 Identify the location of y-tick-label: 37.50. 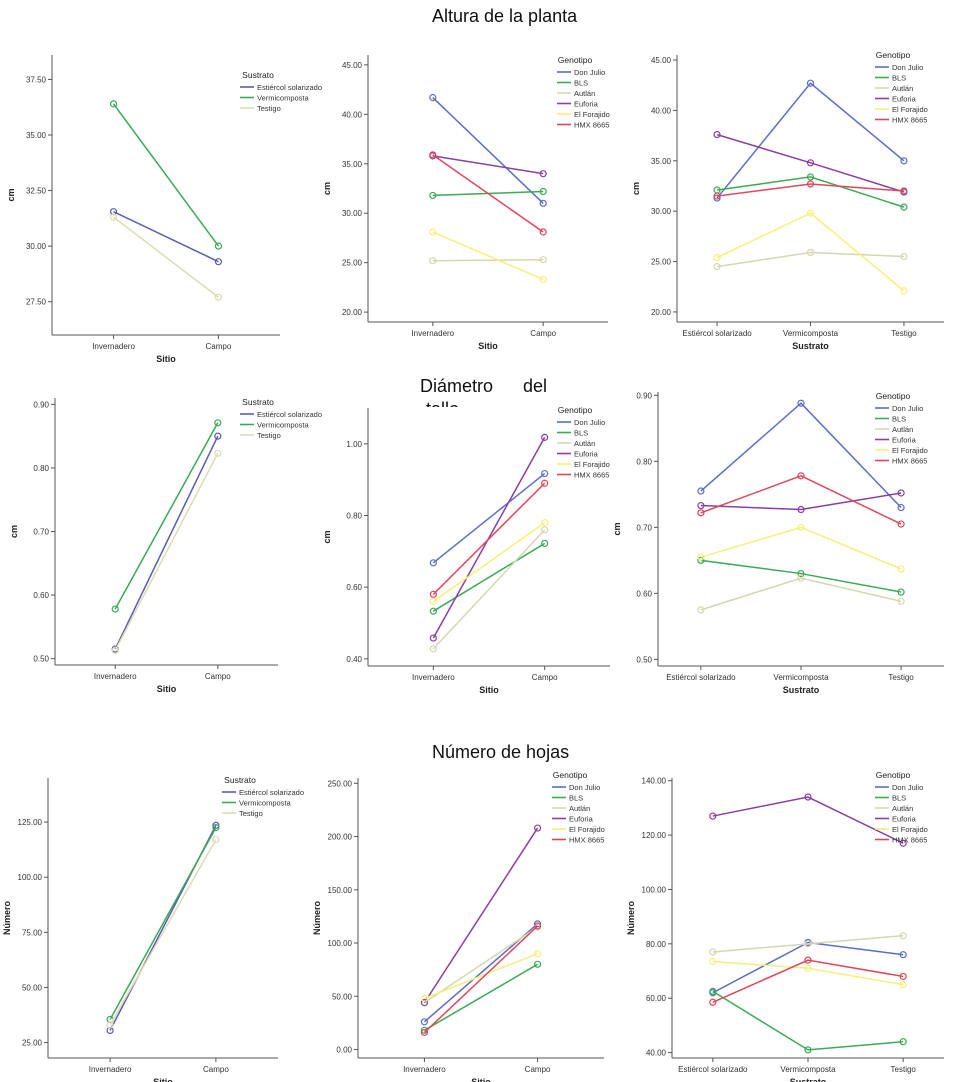
(36, 79).